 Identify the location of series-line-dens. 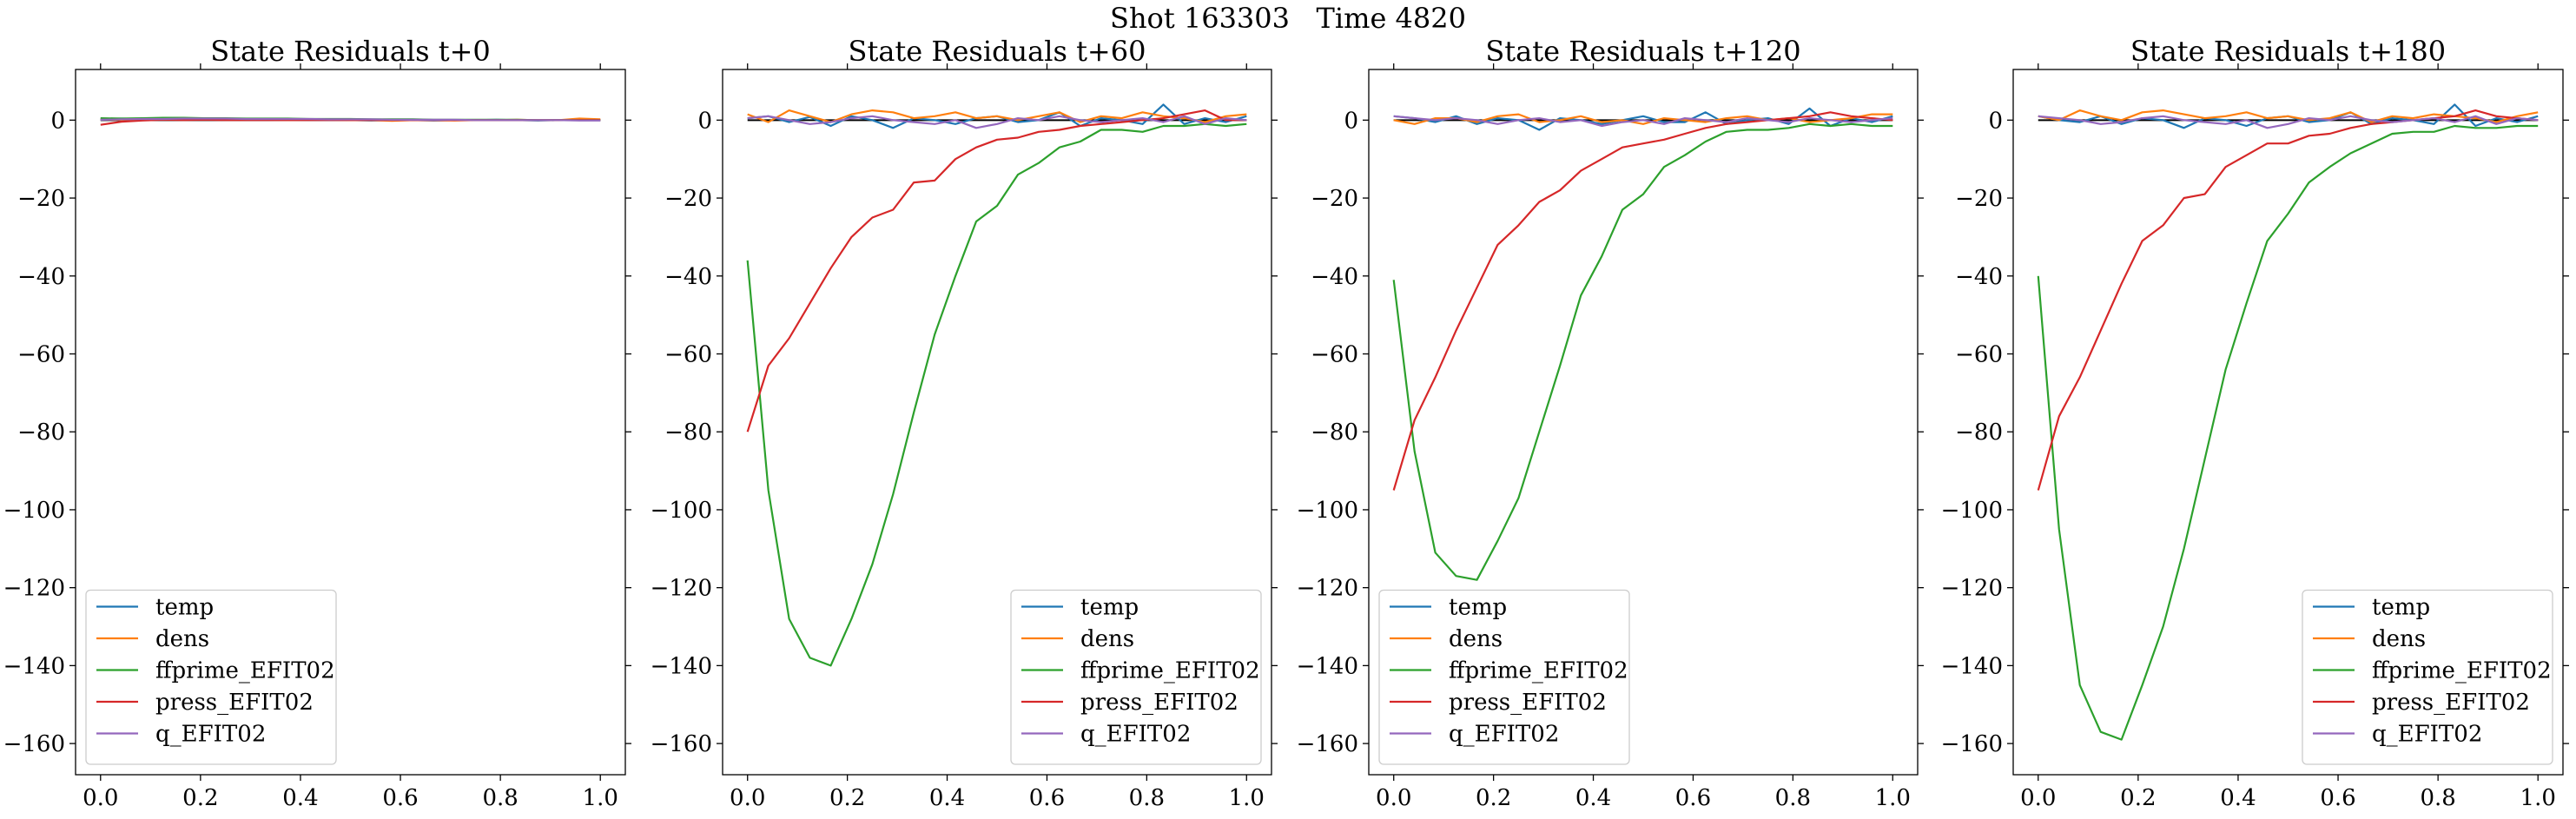
(1643, 119).